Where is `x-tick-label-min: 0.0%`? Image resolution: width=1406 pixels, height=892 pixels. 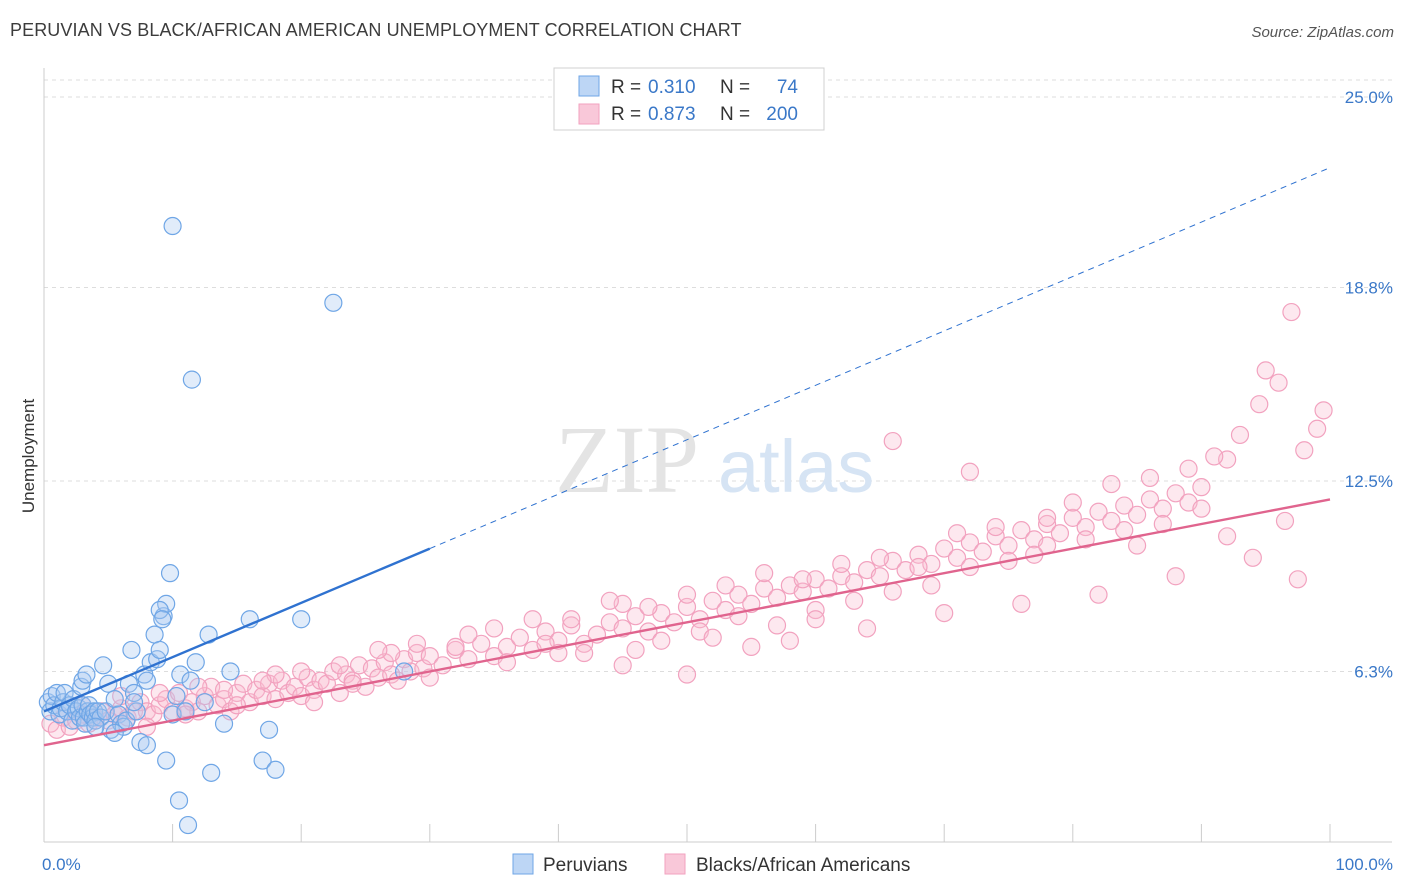 x-tick-label-min: 0.0% is located at coordinates (61, 864).